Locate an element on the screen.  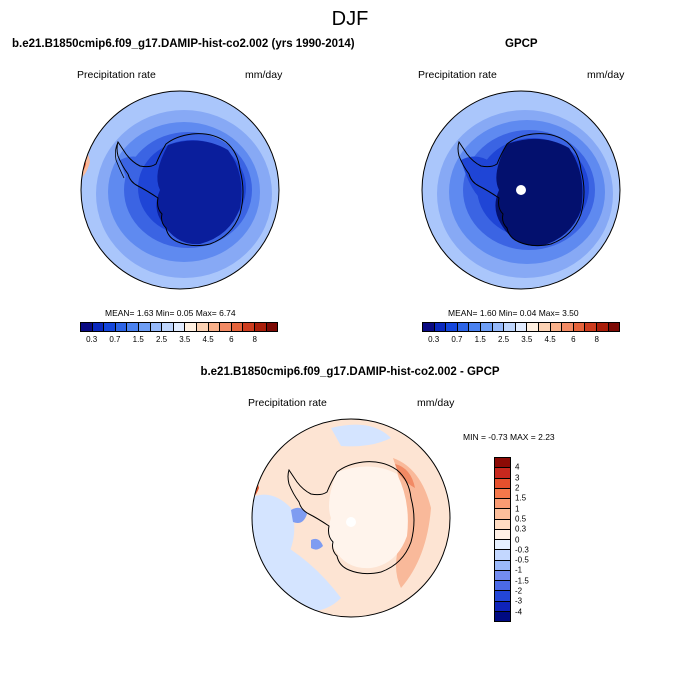
colorbar-tick-label: -4 is located at coordinates (519, 612).